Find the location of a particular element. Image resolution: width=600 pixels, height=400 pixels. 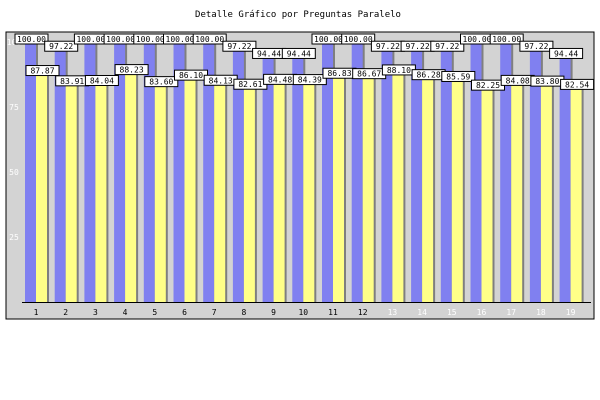

x-tick-label: 16 is located at coordinates (482, 312).